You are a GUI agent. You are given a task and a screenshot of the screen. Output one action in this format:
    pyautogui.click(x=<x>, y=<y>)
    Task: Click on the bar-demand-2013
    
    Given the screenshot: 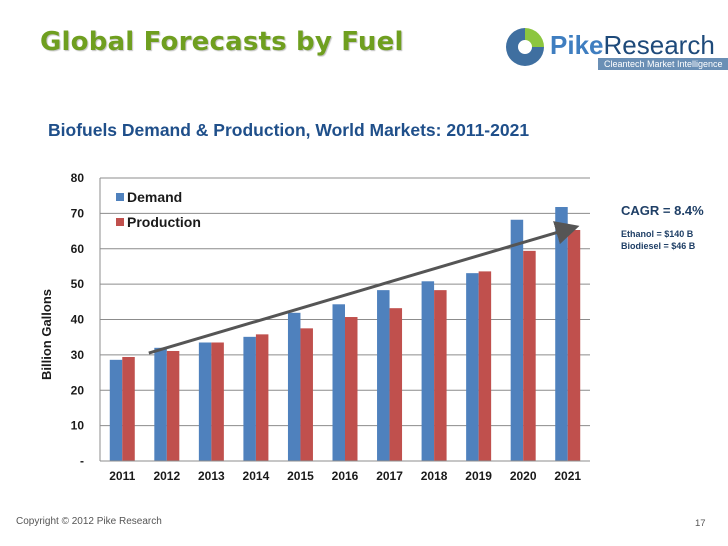 What is the action you would take?
    pyautogui.click(x=205, y=401)
    